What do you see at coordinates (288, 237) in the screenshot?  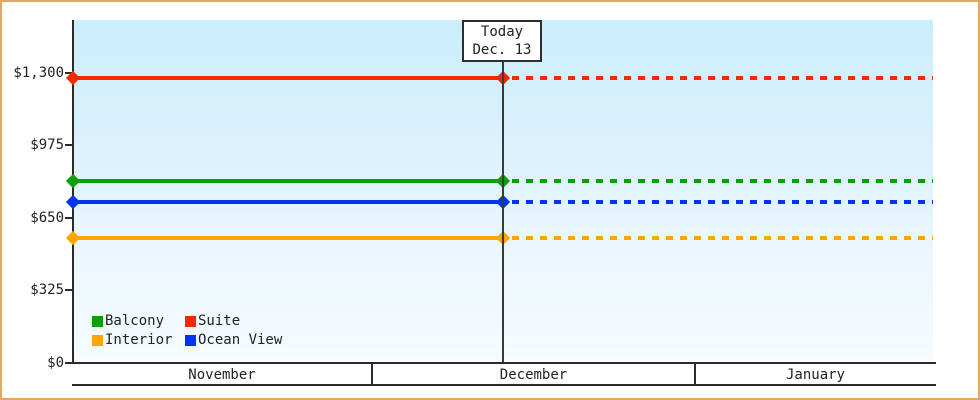 I see `series-line-interior-solid` at bounding box center [288, 237].